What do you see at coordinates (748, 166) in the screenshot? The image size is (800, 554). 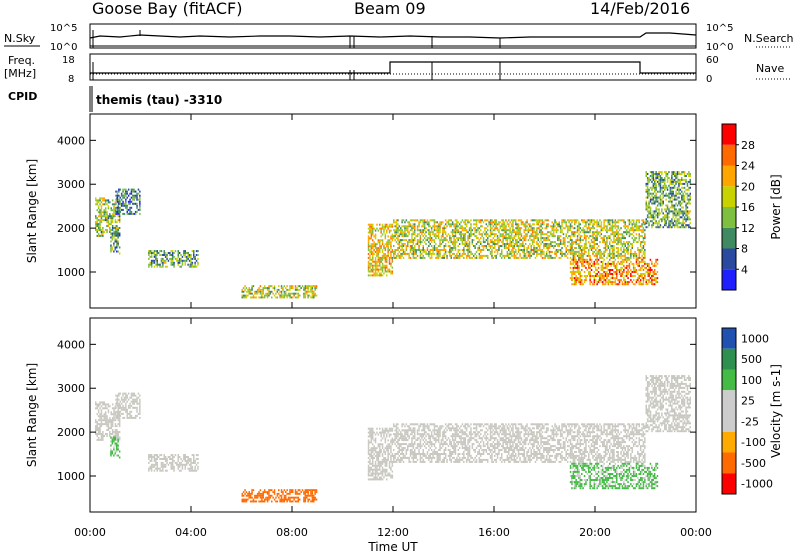 I see `colorbar-tick-label: 24` at bounding box center [748, 166].